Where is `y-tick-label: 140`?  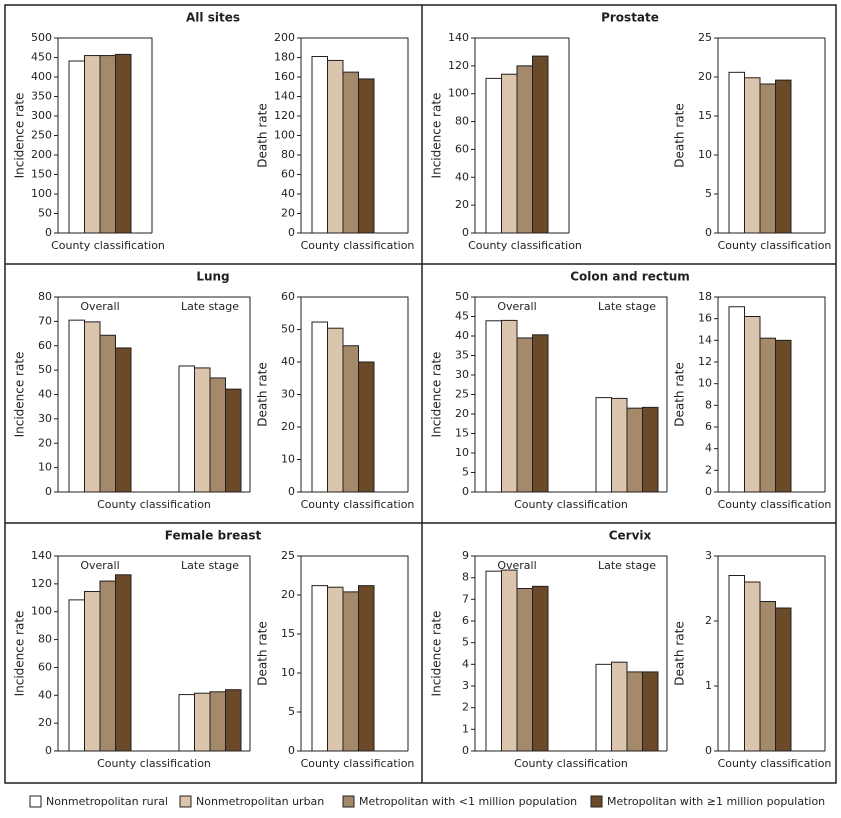
y-tick-label: 140 is located at coordinates (284, 96).